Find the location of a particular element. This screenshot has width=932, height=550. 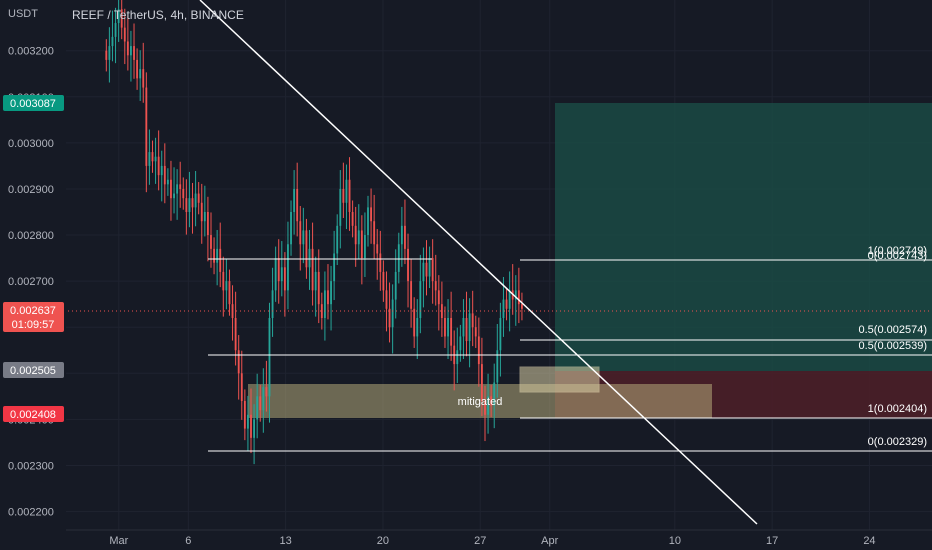

svg-text: 0.003087 is located at coordinates (33, 104).